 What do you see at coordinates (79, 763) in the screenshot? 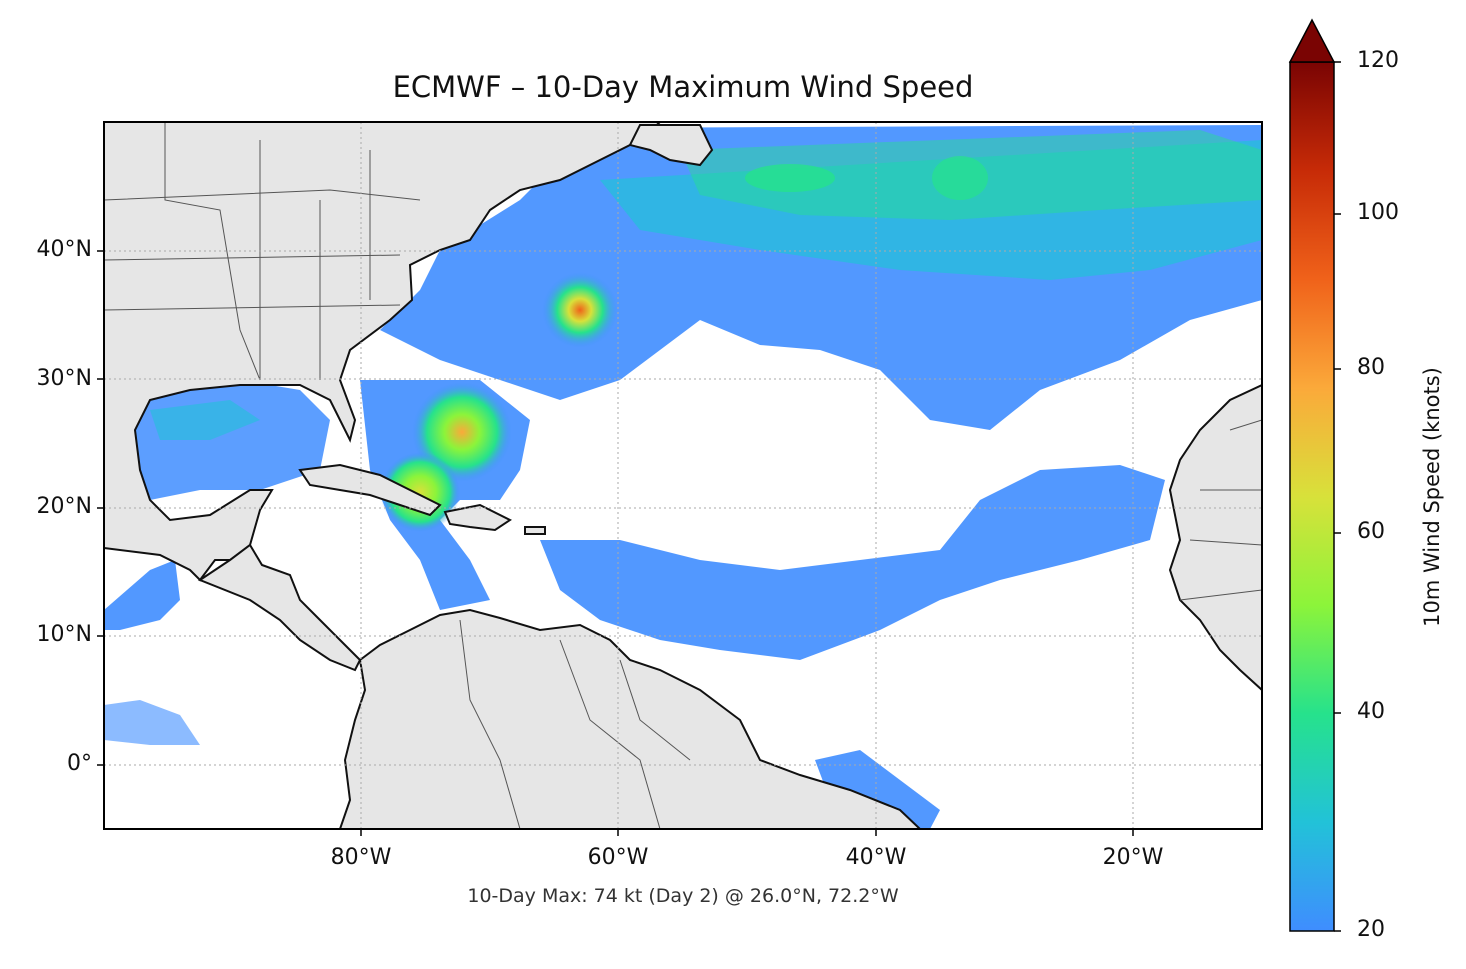
I see `lat-label-0: 0°` at bounding box center [79, 763].